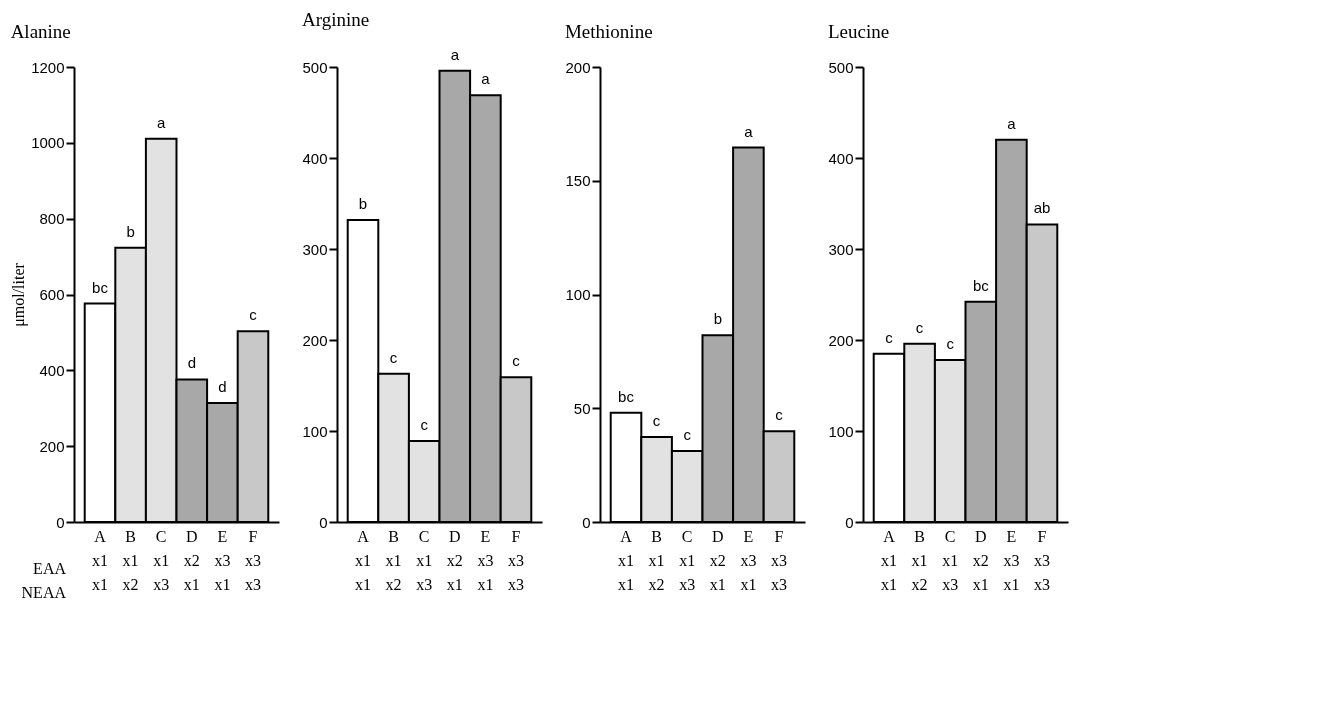 The image size is (1341, 717). Describe the element at coordinates (19, 294) in the screenshot. I see `y-axis-title: μmol/liter` at that location.